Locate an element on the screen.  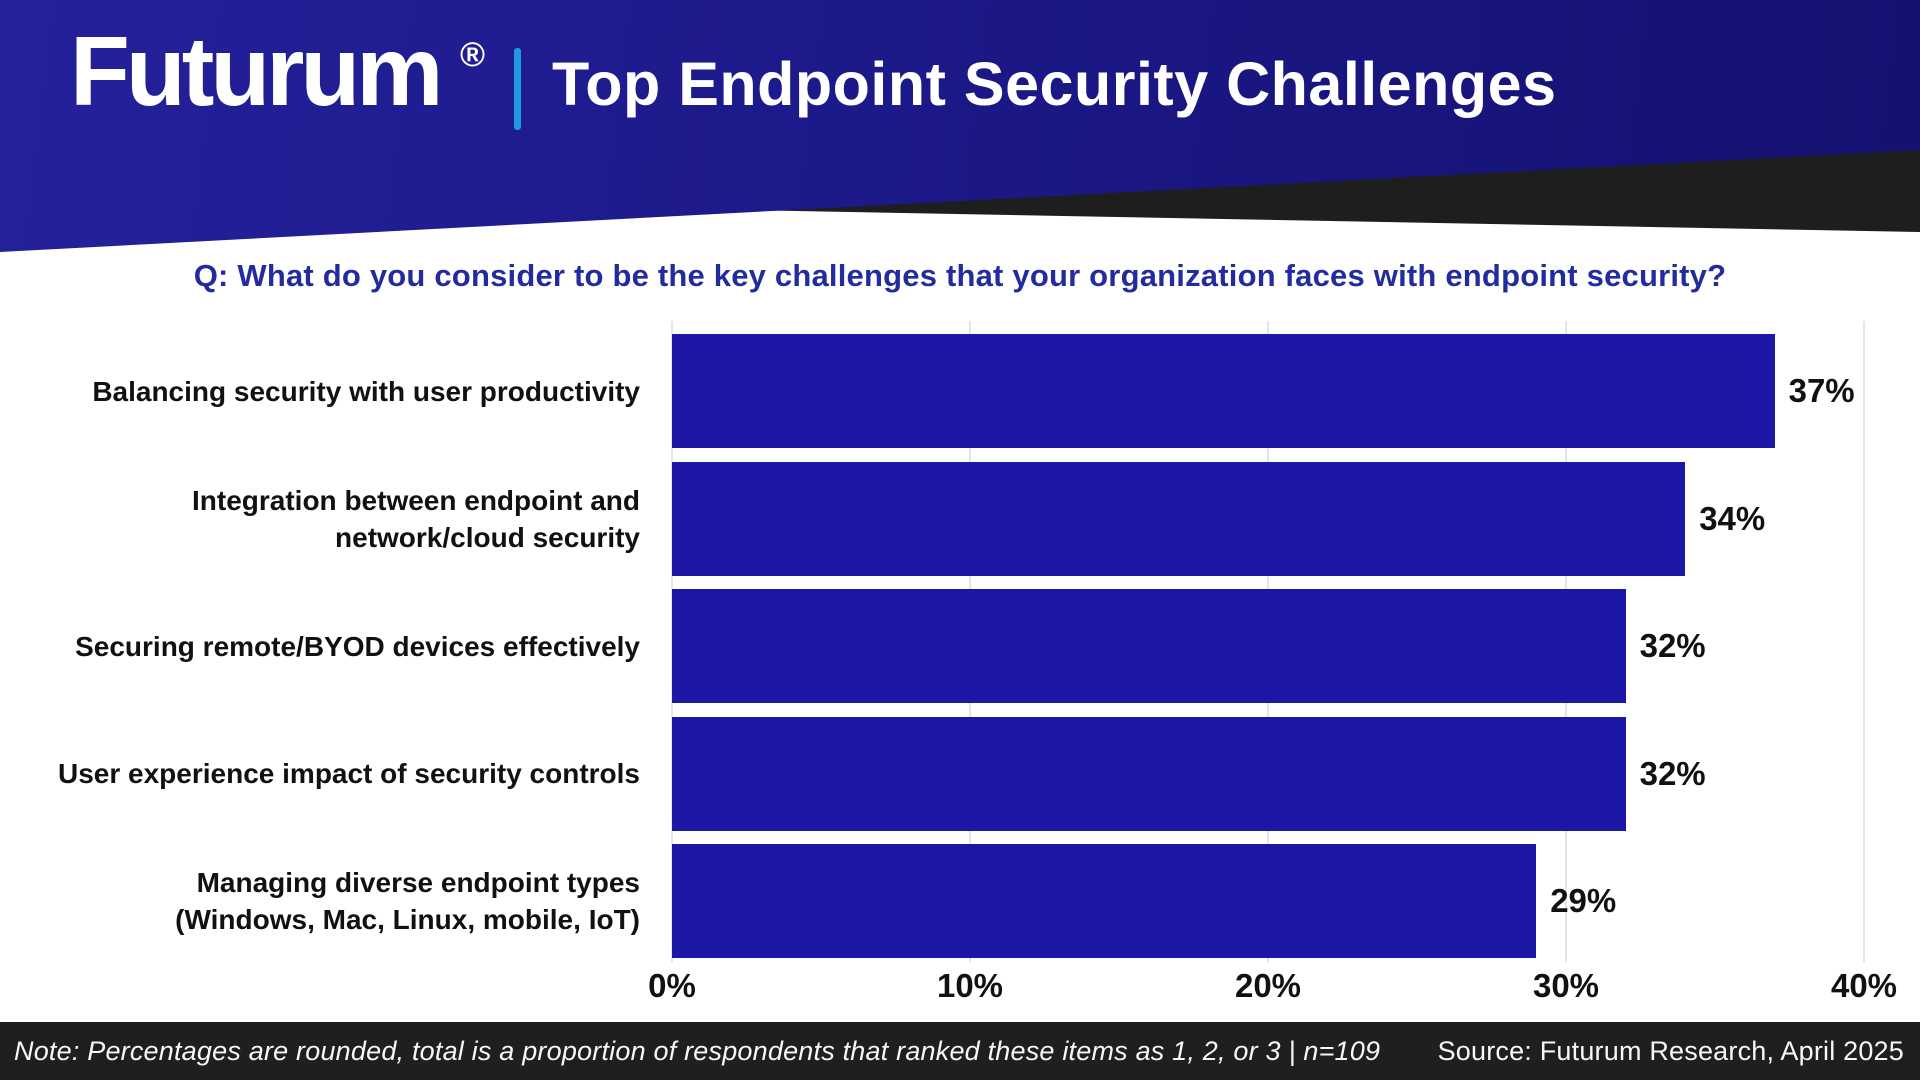
gridline is located at coordinates (1864, 641).